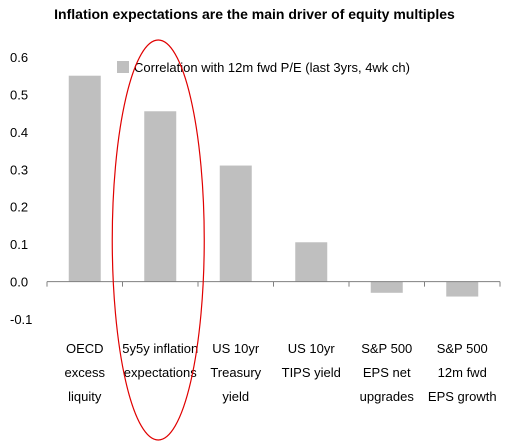 This screenshot has width=509, height=446. Describe the element at coordinates (21, 188) in the screenshot. I see `y-axis: 0.6 0.5 0.4 0.3 0.2 0.1 0.0 -0.1` at that location.